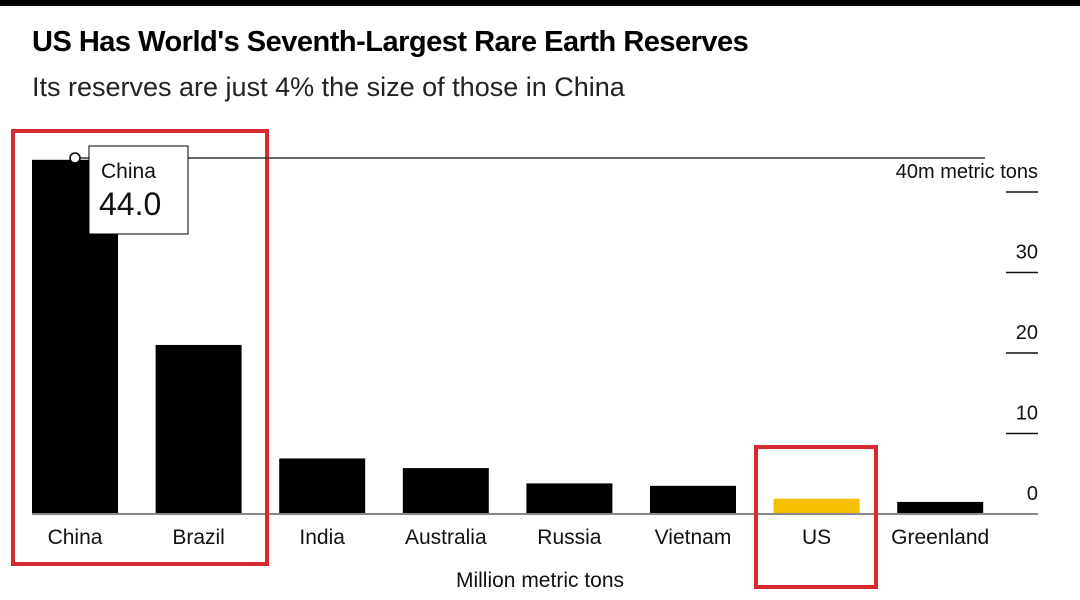 This screenshot has width=1080, height=600. What do you see at coordinates (1032, 494) in the screenshot?
I see `y-tick-label: 0` at bounding box center [1032, 494].